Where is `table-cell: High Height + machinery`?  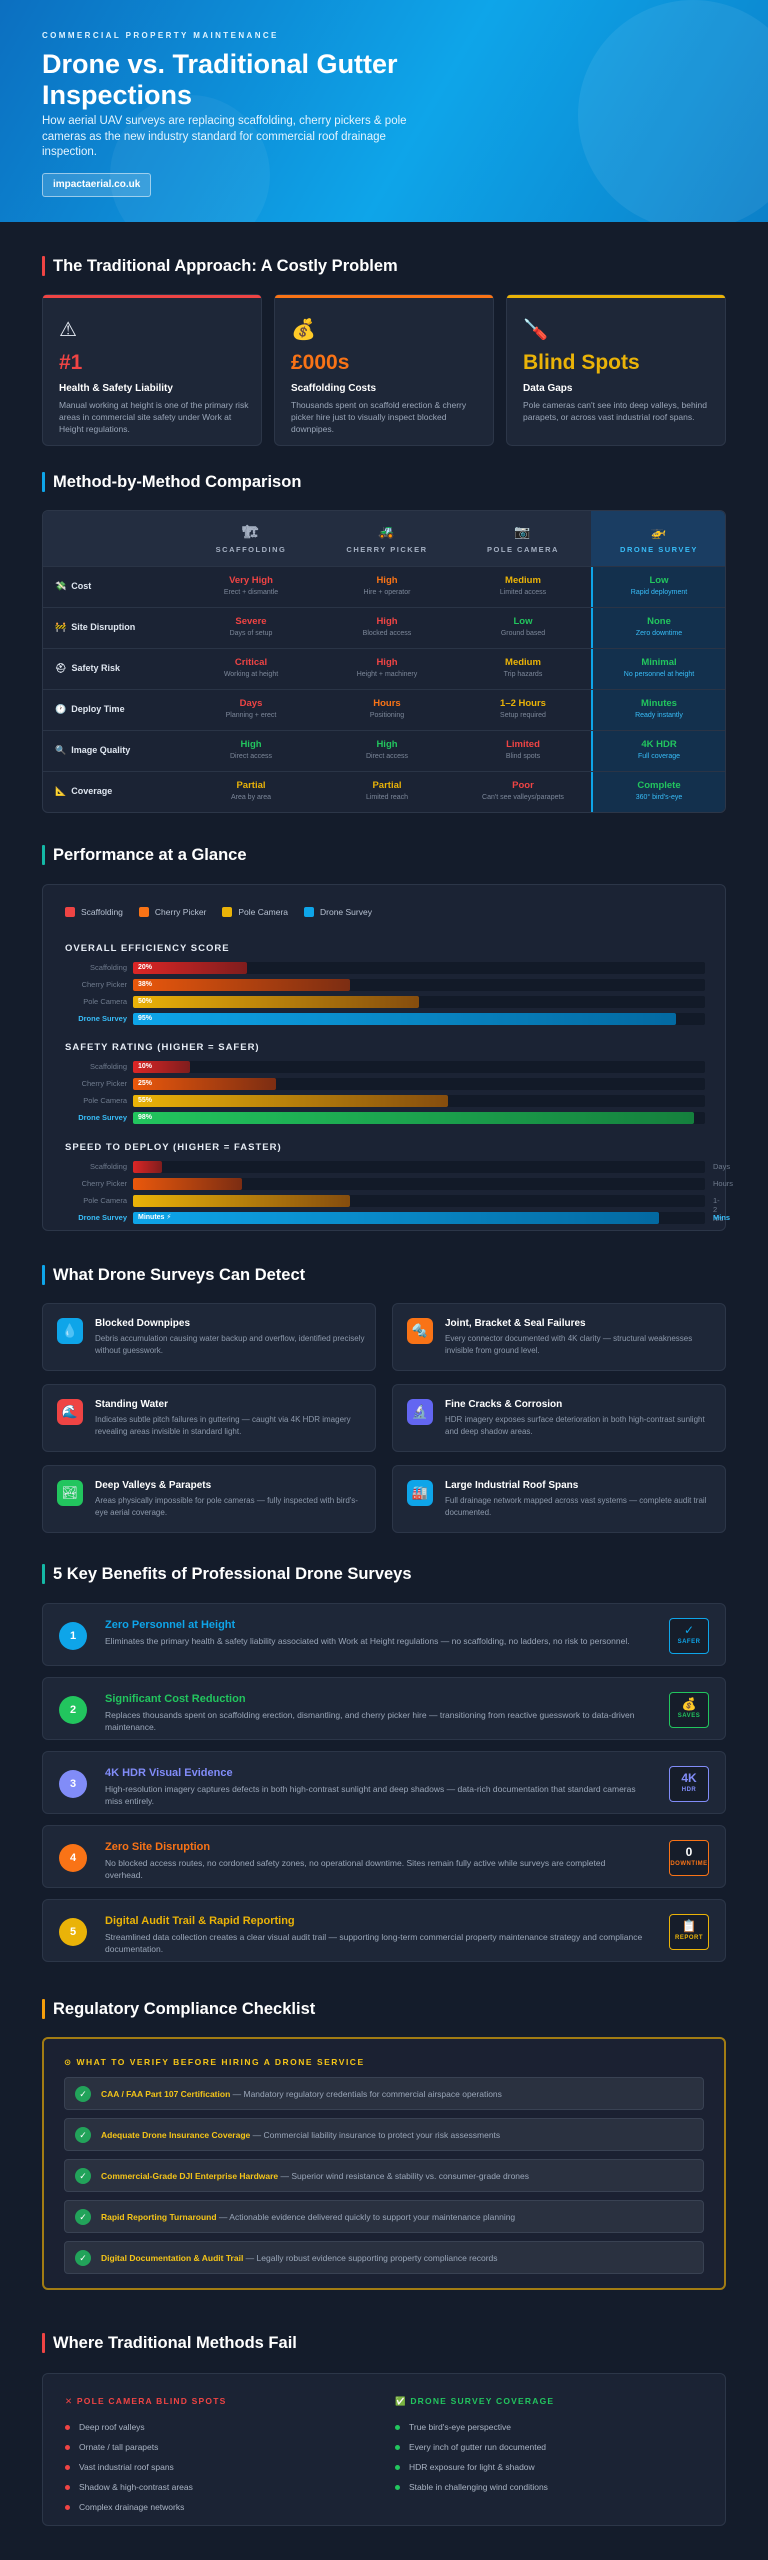 table-cell: High Height + machinery is located at coordinates (387, 667).